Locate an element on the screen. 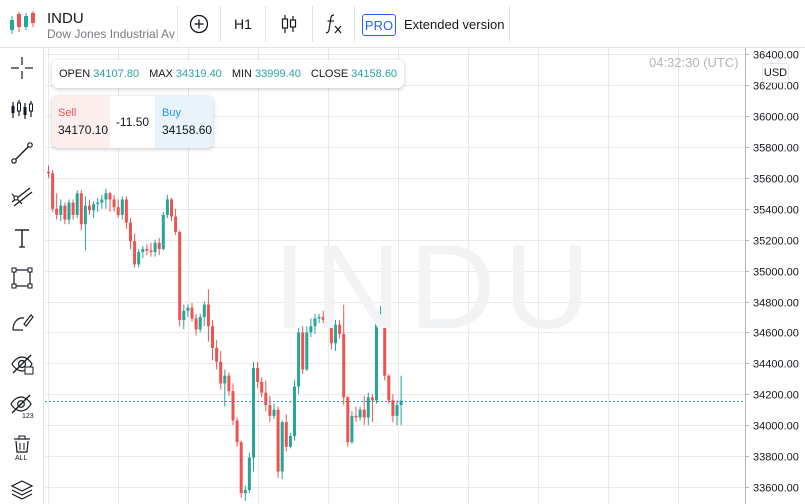  svg-text: ALL is located at coordinates (21, 458).